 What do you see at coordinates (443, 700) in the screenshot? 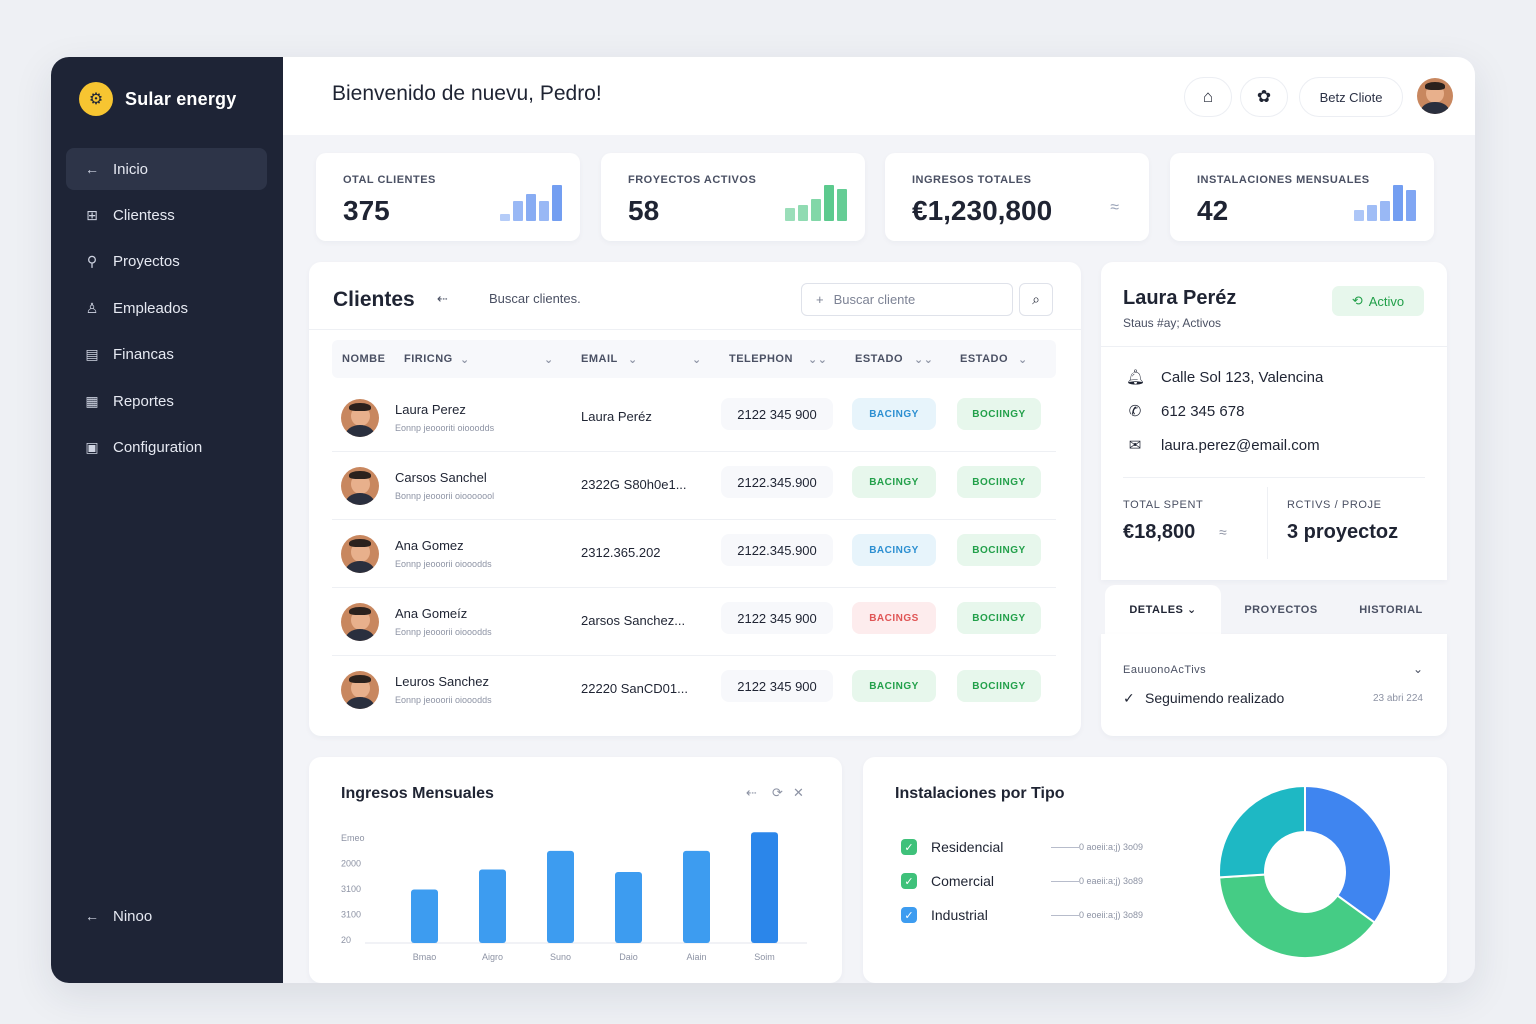
I see `client-subtext: Eonnp jeooorii oiooodds` at bounding box center [443, 700].